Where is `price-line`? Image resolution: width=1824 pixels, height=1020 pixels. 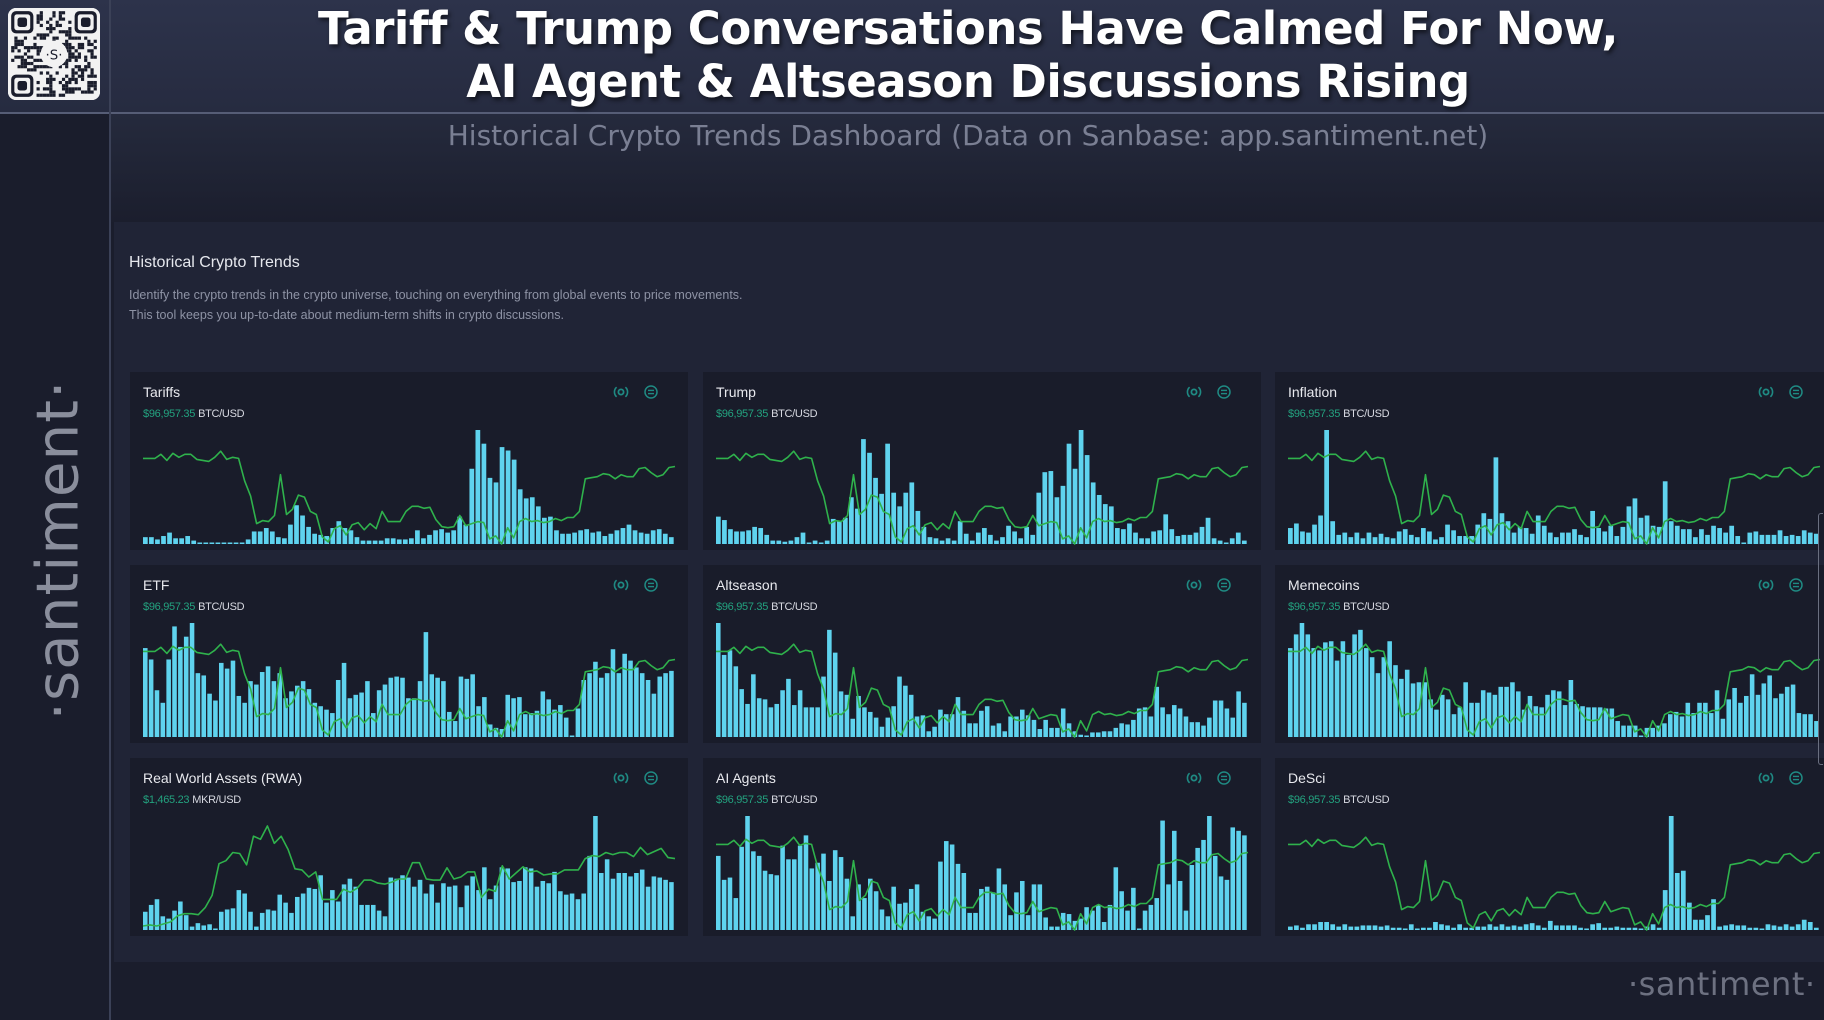 price-line is located at coordinates (982, 690).